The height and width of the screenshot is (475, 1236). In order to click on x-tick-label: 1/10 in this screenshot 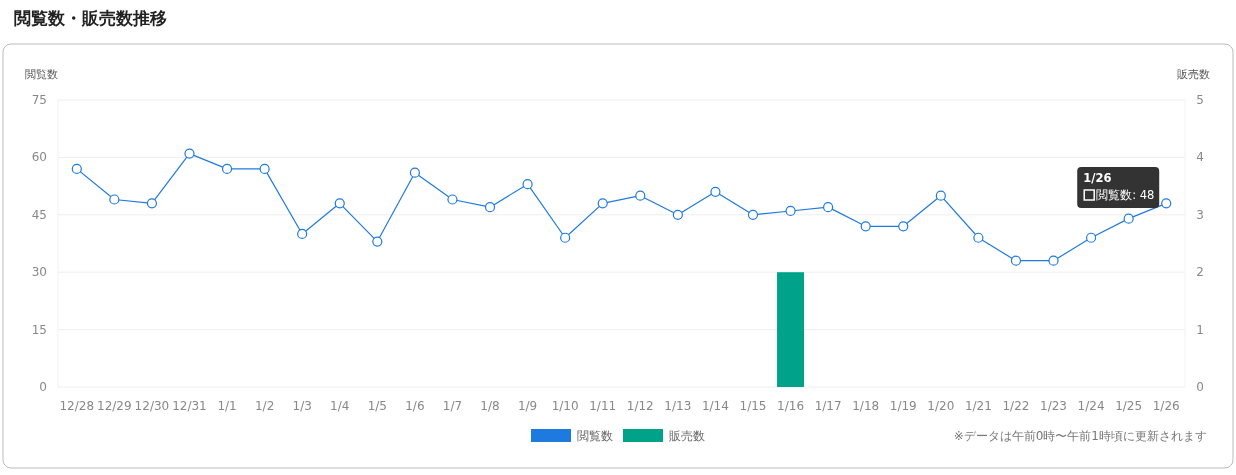, I will do `click(565, 406)`.